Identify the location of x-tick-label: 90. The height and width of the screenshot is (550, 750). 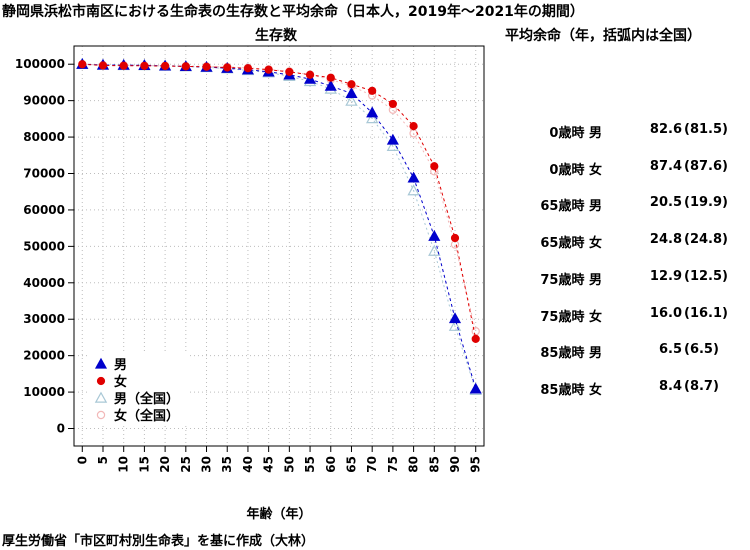
(455, 464).